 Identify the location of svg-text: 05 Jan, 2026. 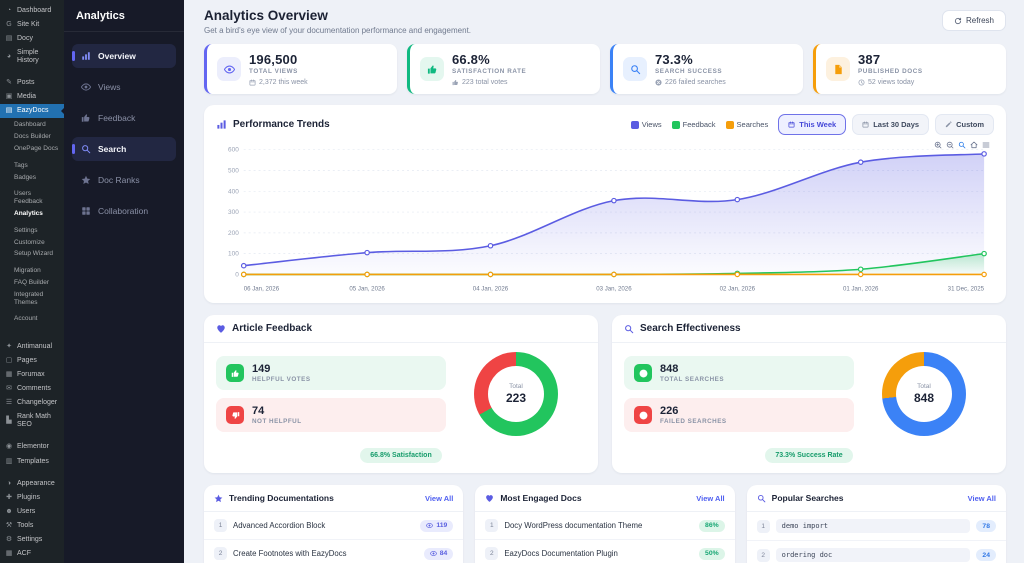
(367, 288).